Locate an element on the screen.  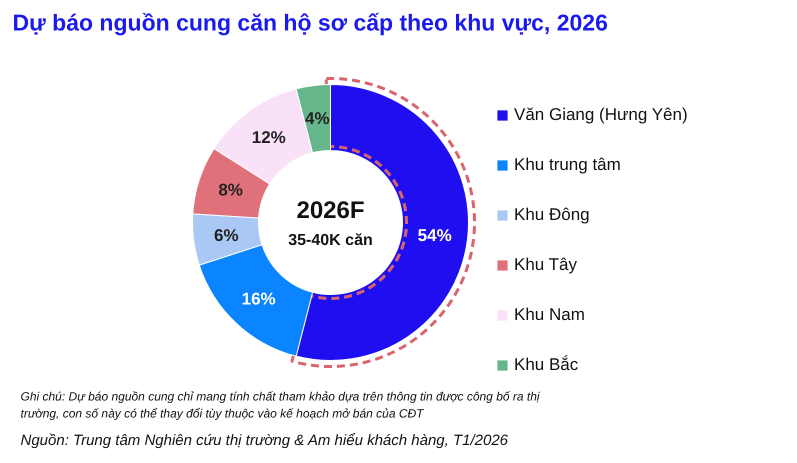
legend-label: Khu Đông is located at coordinates (552, 215).